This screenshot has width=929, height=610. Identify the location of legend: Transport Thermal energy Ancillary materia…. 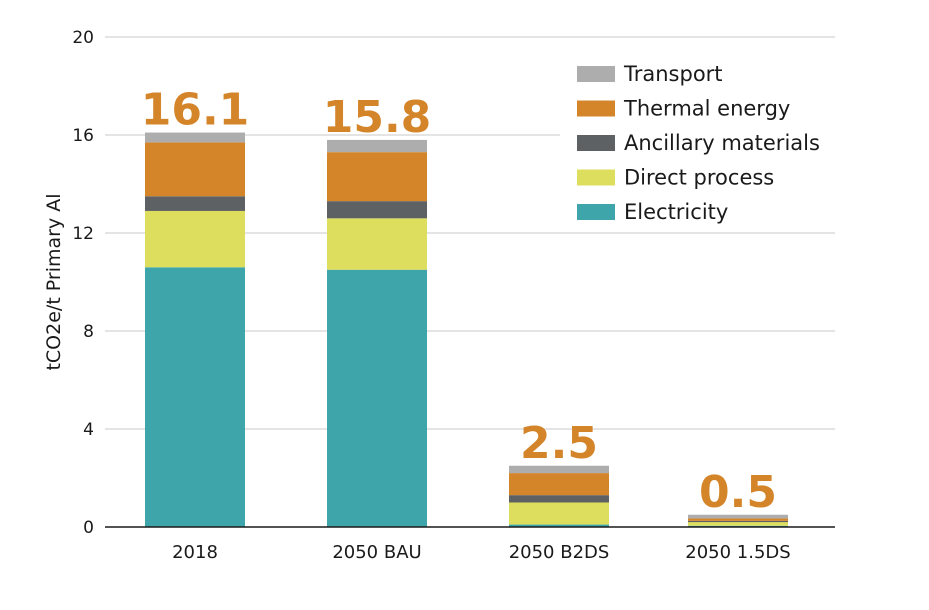
(697, 142).